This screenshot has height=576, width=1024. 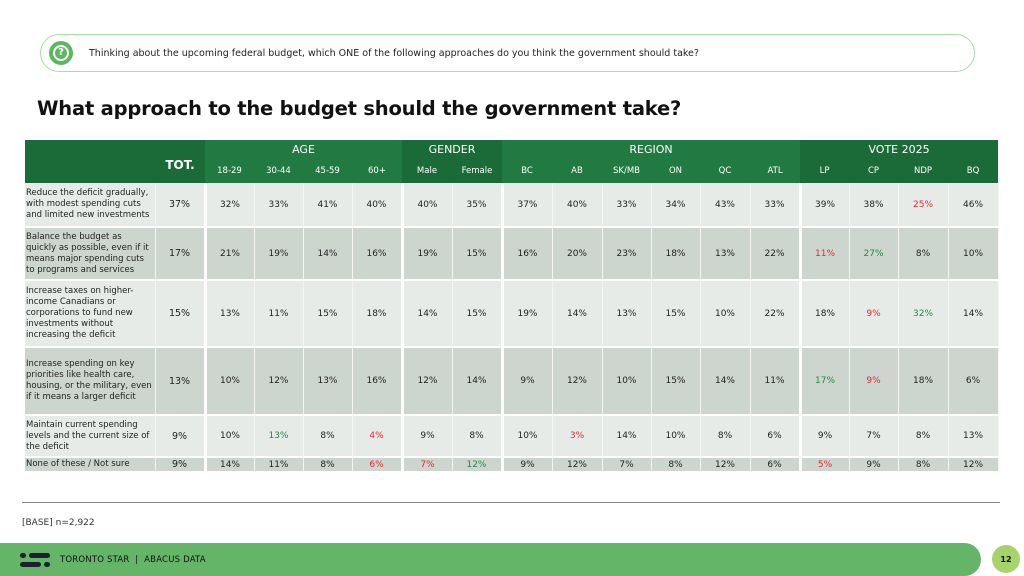 What do you see at coordinates (58, 523) in the screenshot?
I see `base-note: [BASE] n=2,922` at bounding box center [58, 523].